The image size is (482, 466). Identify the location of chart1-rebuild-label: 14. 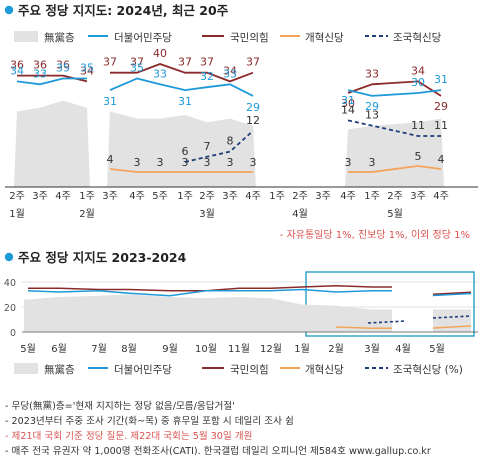
(348, 109).